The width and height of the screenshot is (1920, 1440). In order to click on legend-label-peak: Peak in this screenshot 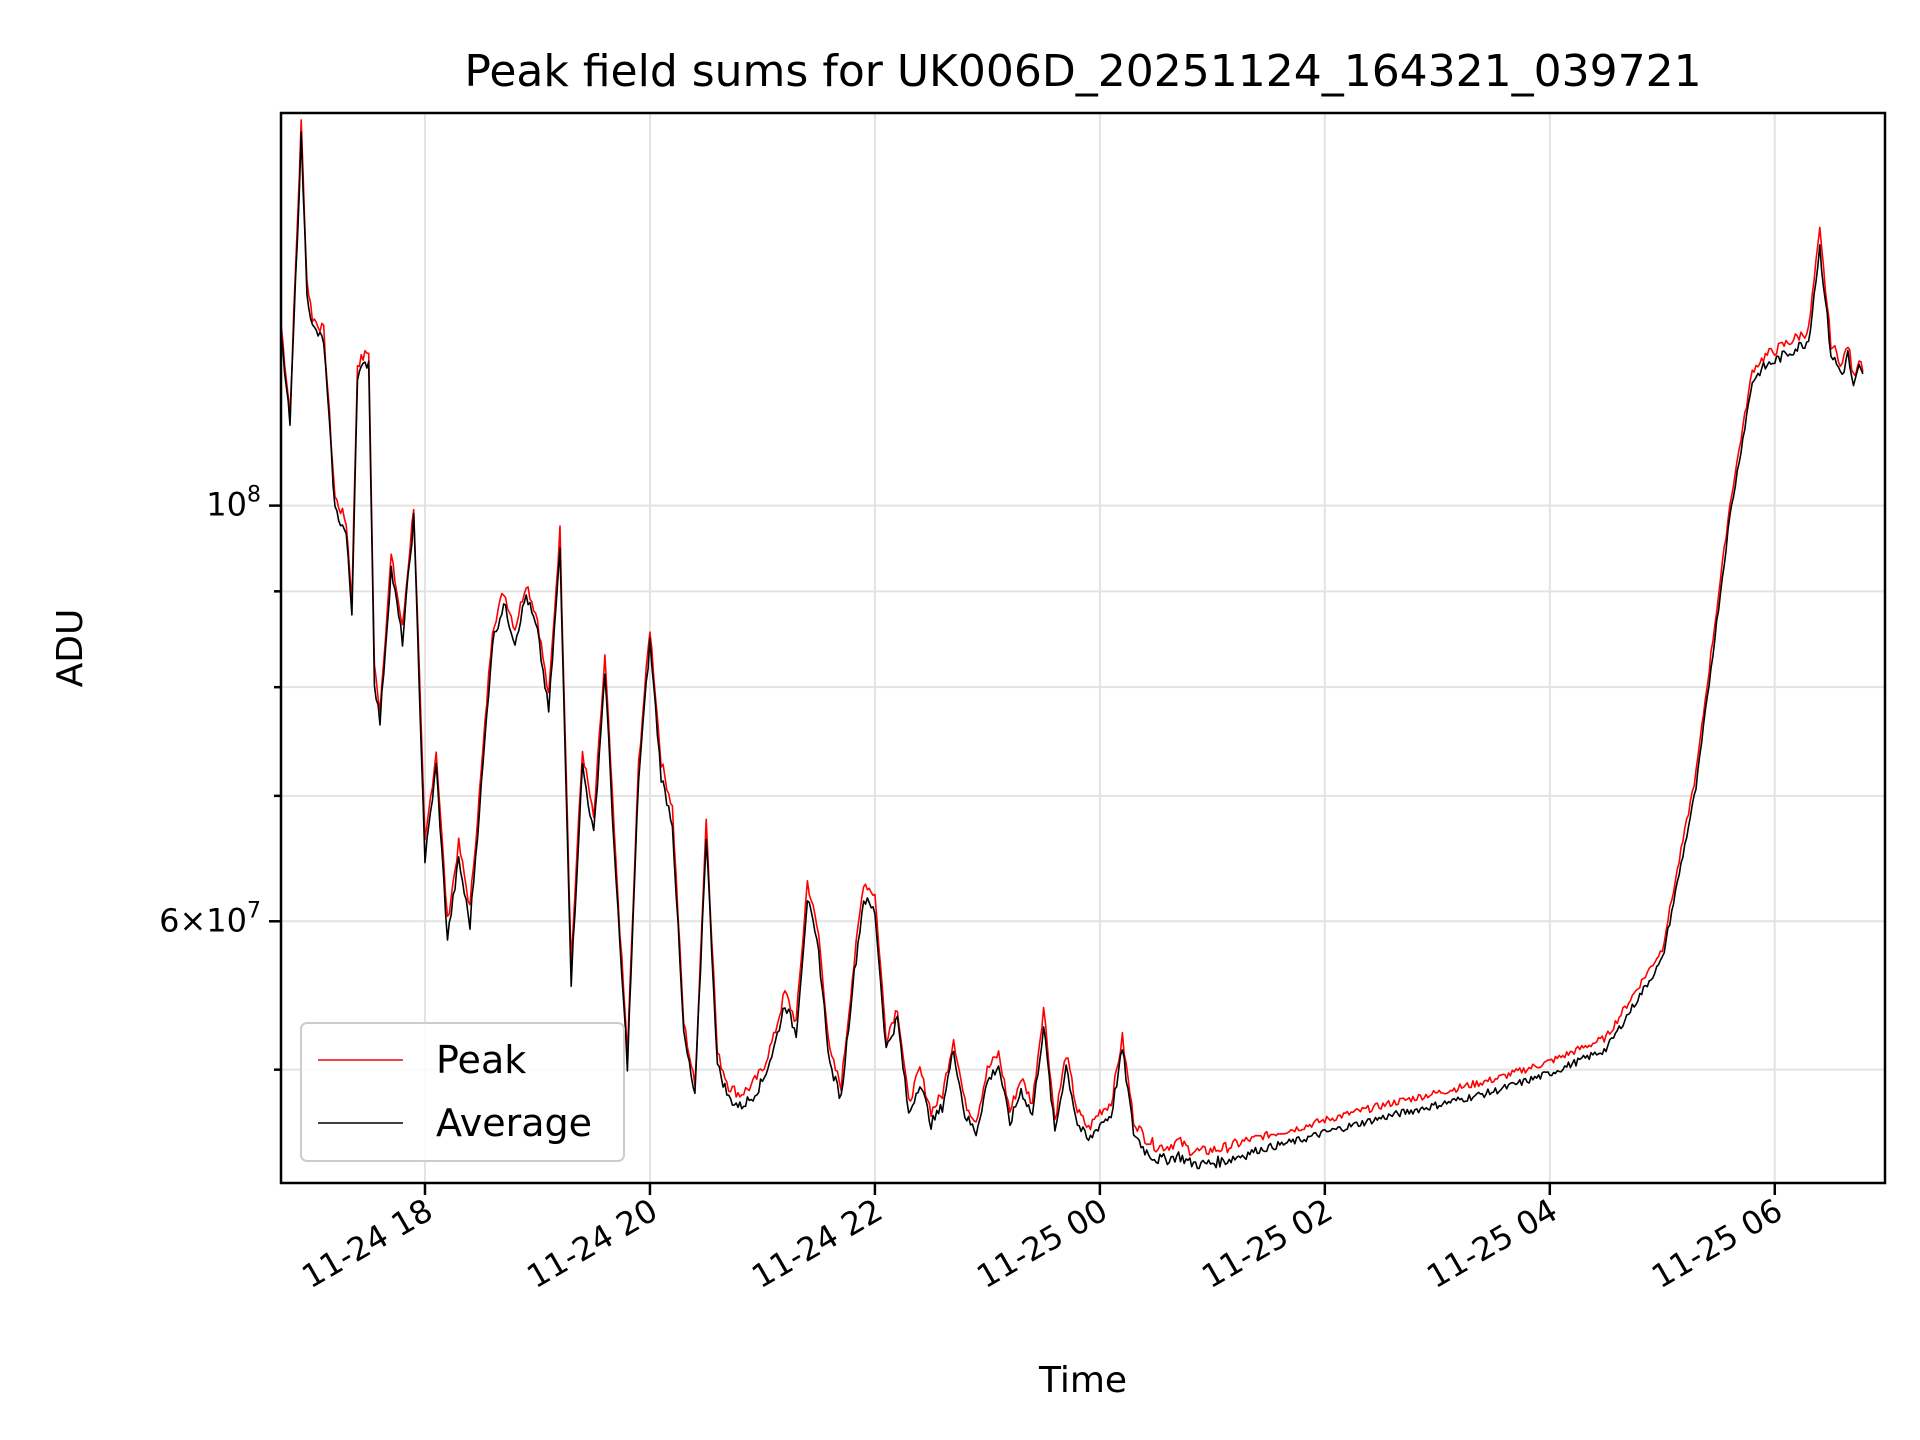, I will do `click(481, 1060)`.